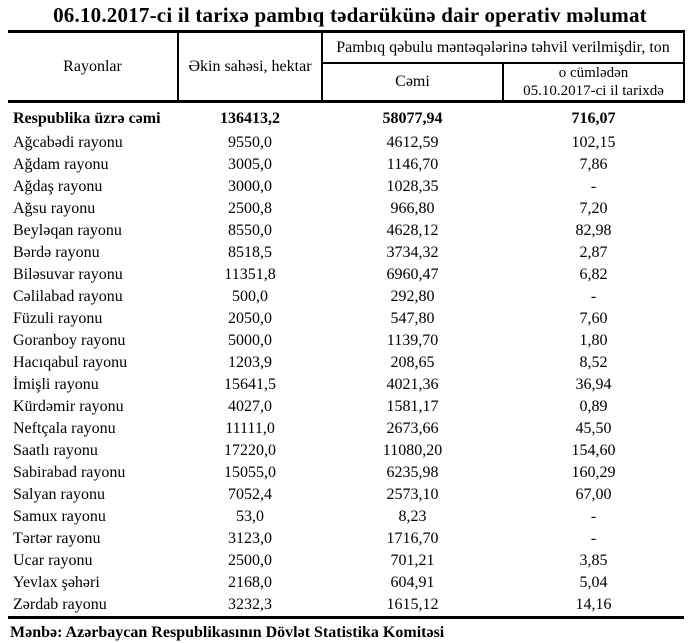 Image resolution: width=700 pixels, height=643 pixels. I want to click on area-cell: 2500,0, so click(250, 560).